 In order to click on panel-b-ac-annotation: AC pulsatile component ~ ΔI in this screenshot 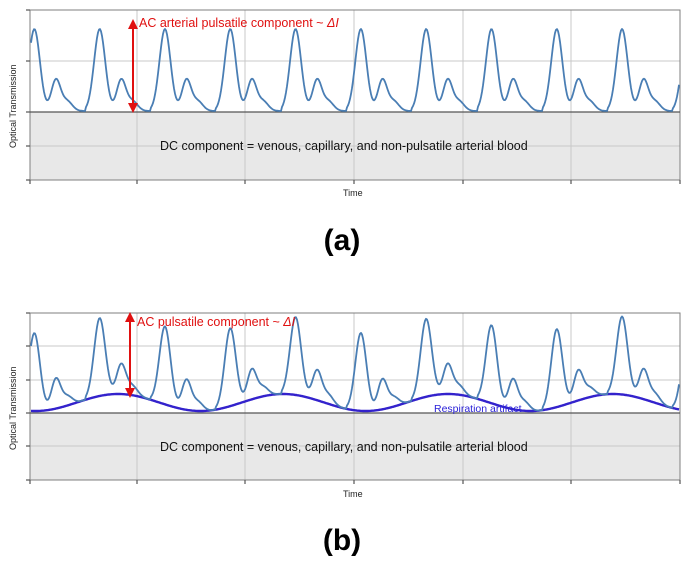, I will do `click(216, 322)`.